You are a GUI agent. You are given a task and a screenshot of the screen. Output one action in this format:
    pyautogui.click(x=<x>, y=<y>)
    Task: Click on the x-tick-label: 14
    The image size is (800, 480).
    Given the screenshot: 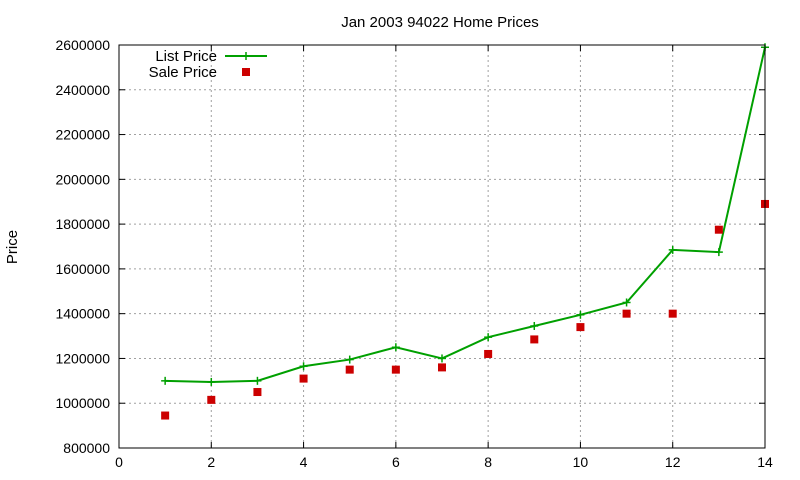 What is the action you would take?
    pyautogui.click(x=765, y=462)
    